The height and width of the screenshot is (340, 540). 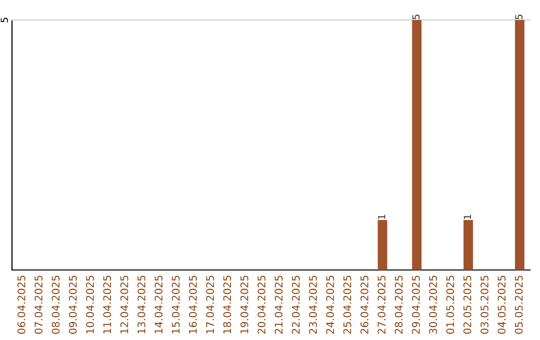 I want to click on x-tick-label: 07.04.2025, so click(x=38, y=305).